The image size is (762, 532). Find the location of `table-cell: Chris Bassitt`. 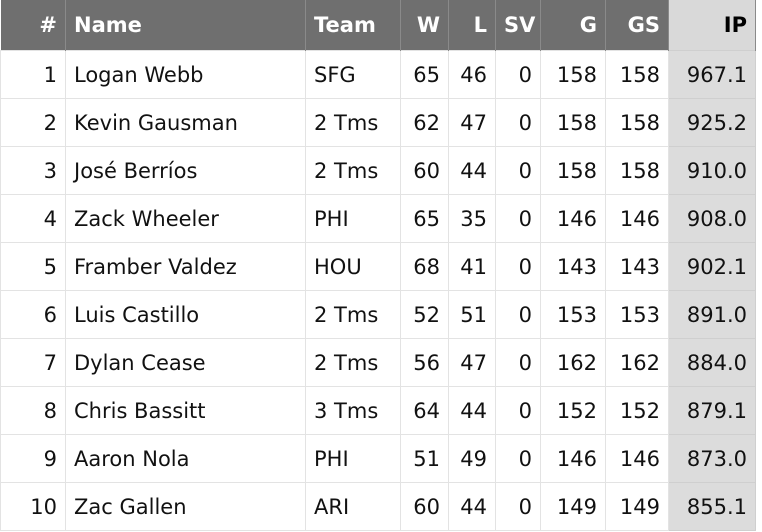

table-cell: Chris Bassitt is located at coordinates (185, 410).